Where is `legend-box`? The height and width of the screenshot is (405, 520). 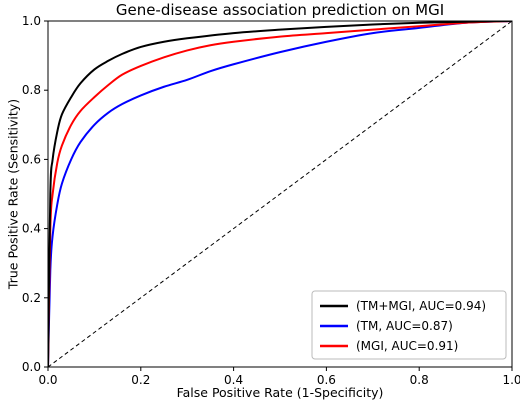 legend-box is located at coordinates (409, 325).